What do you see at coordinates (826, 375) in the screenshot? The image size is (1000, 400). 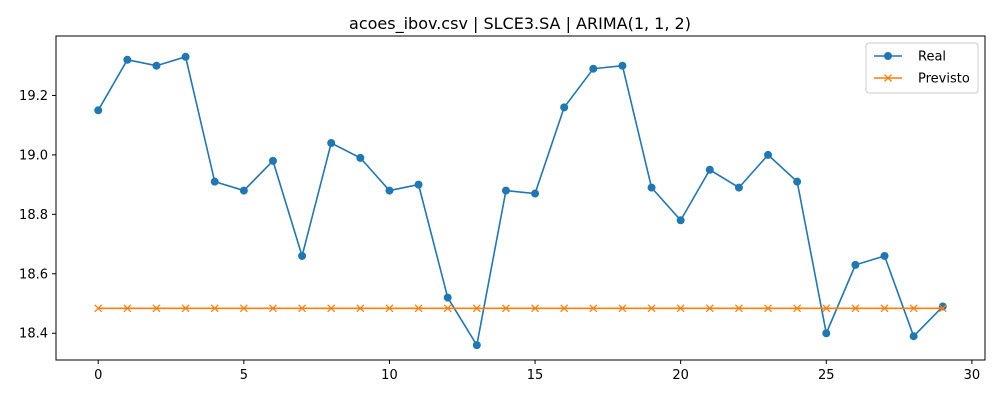 I see `x-tick-label: 25` at bounding box center [826, 375].